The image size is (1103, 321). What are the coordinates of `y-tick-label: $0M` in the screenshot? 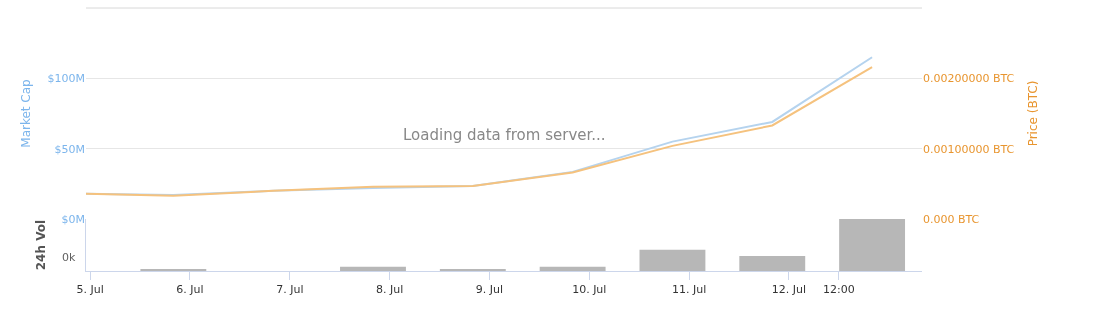 It's located at (73, 219).